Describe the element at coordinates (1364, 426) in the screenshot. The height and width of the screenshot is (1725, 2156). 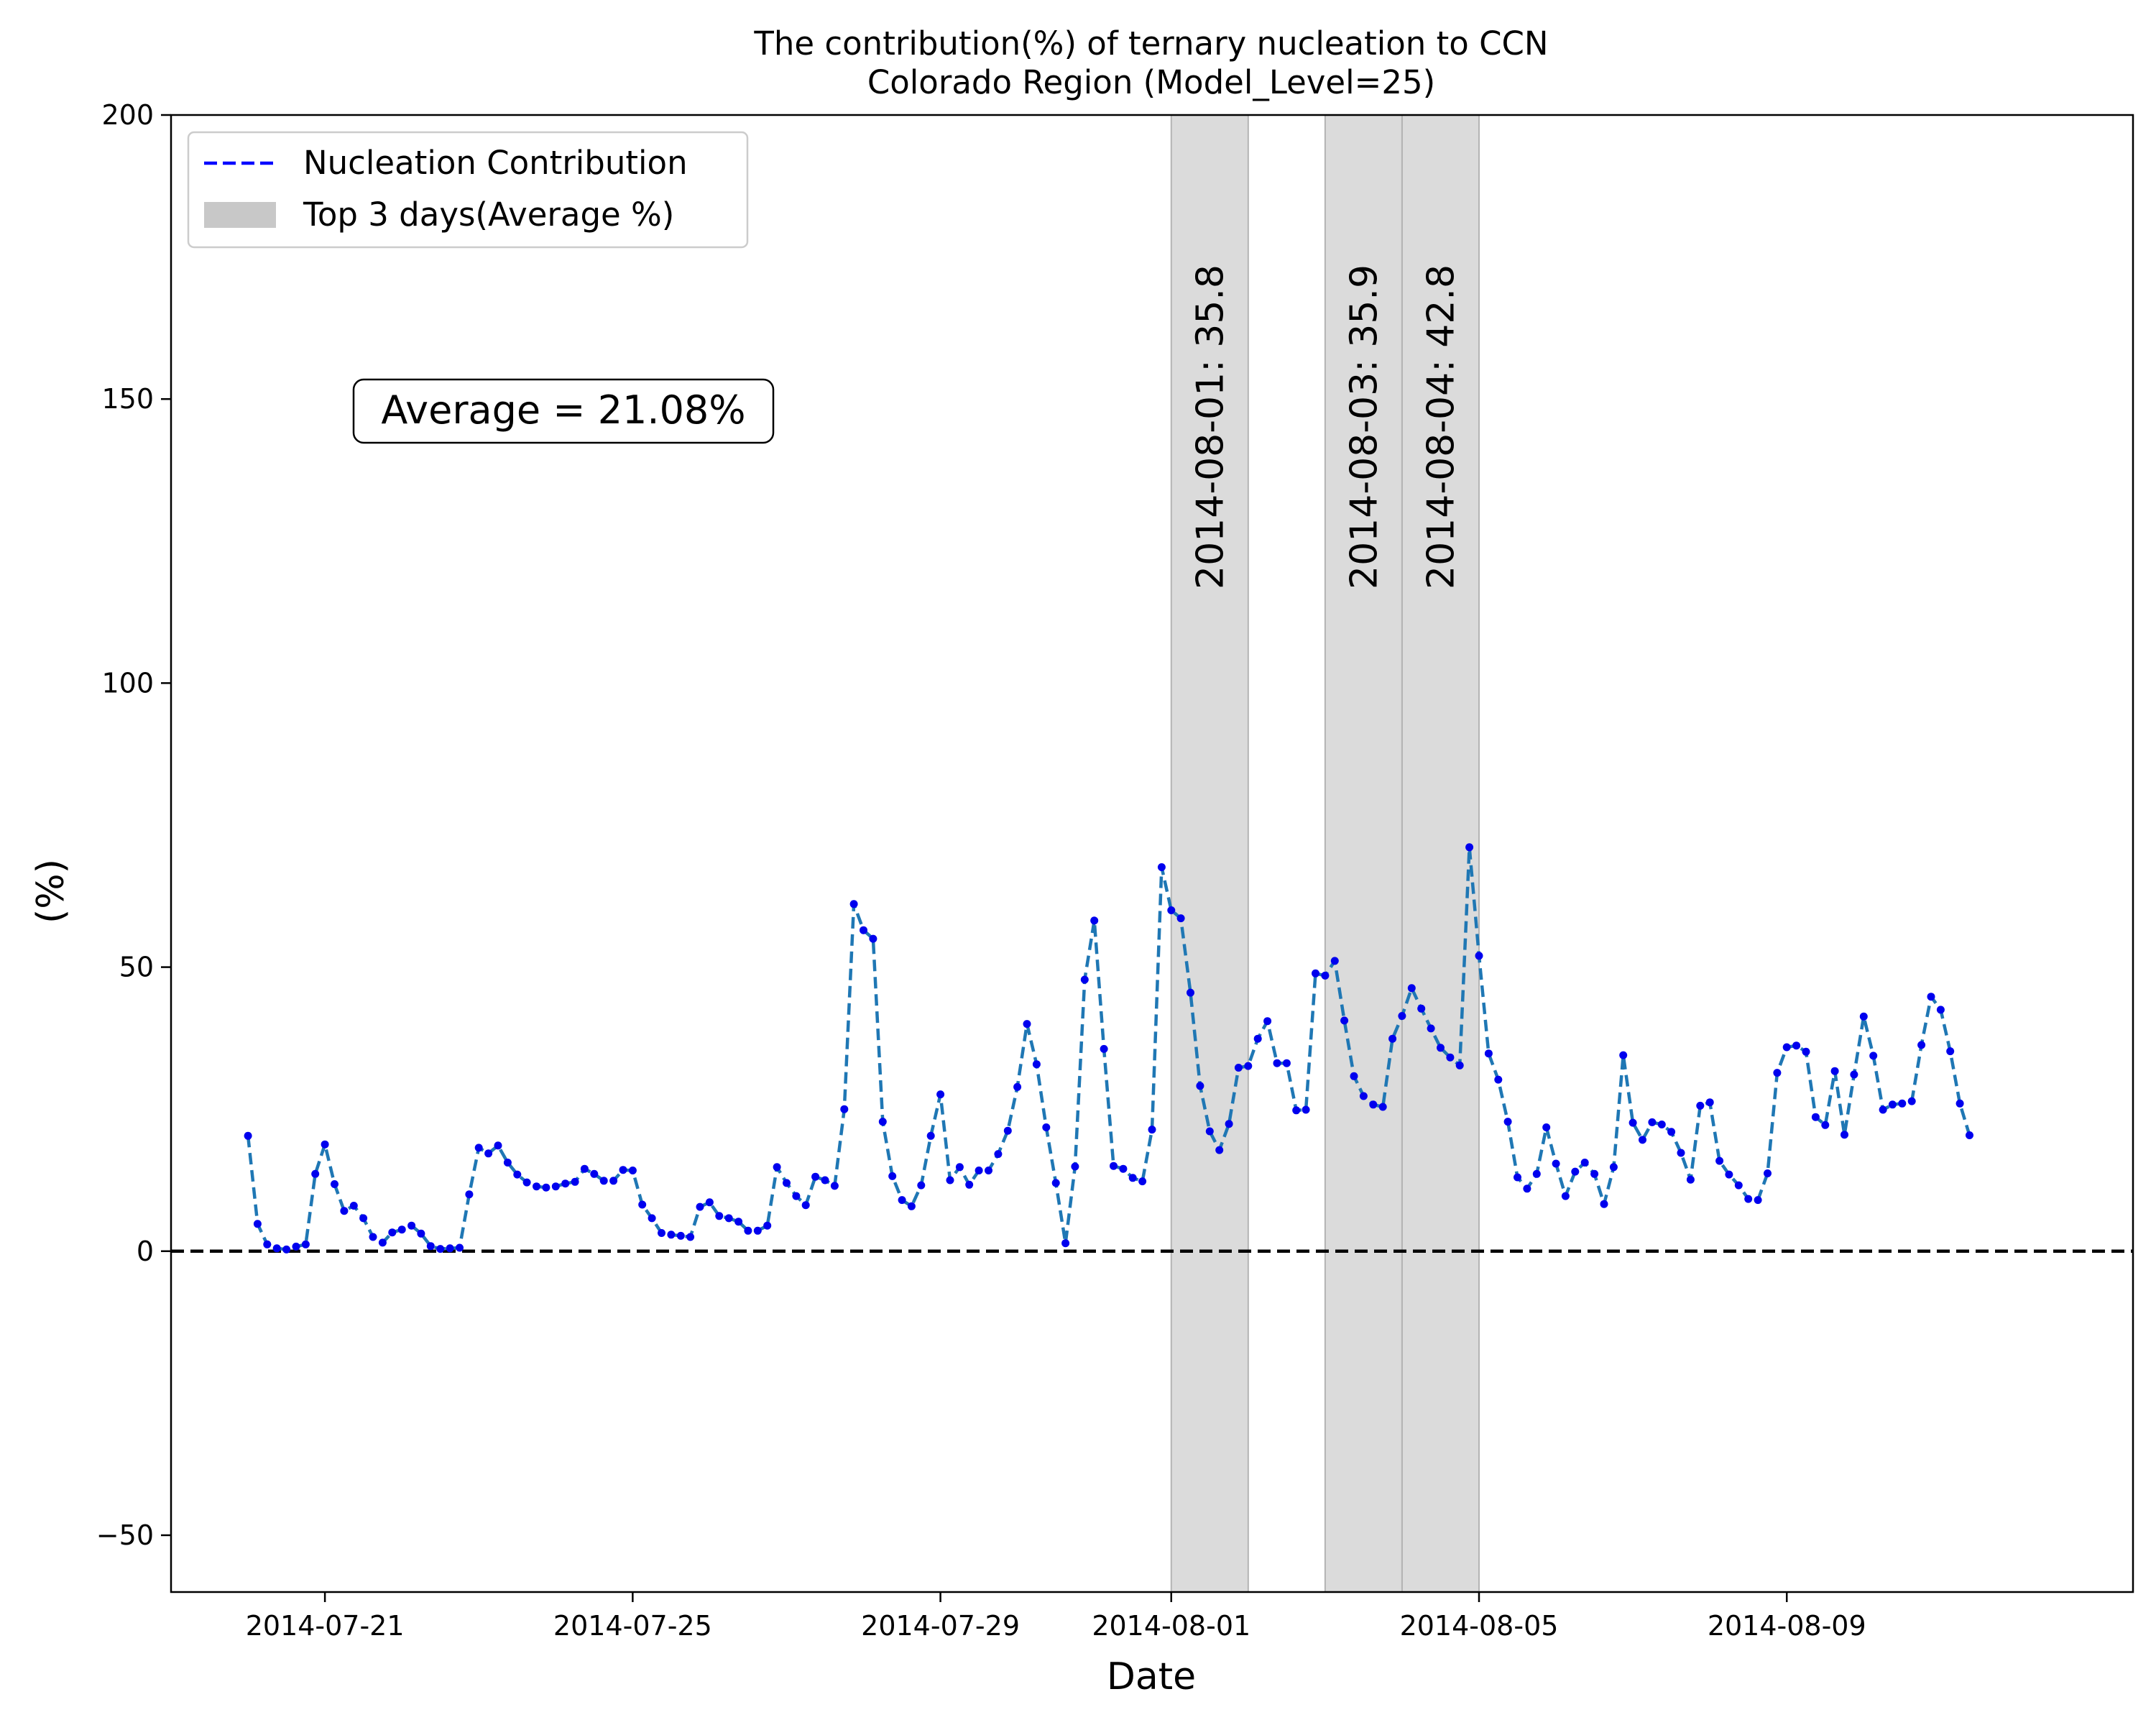
I see `highlight-day-label-2: 2014-08-03: 35.9` at that location.